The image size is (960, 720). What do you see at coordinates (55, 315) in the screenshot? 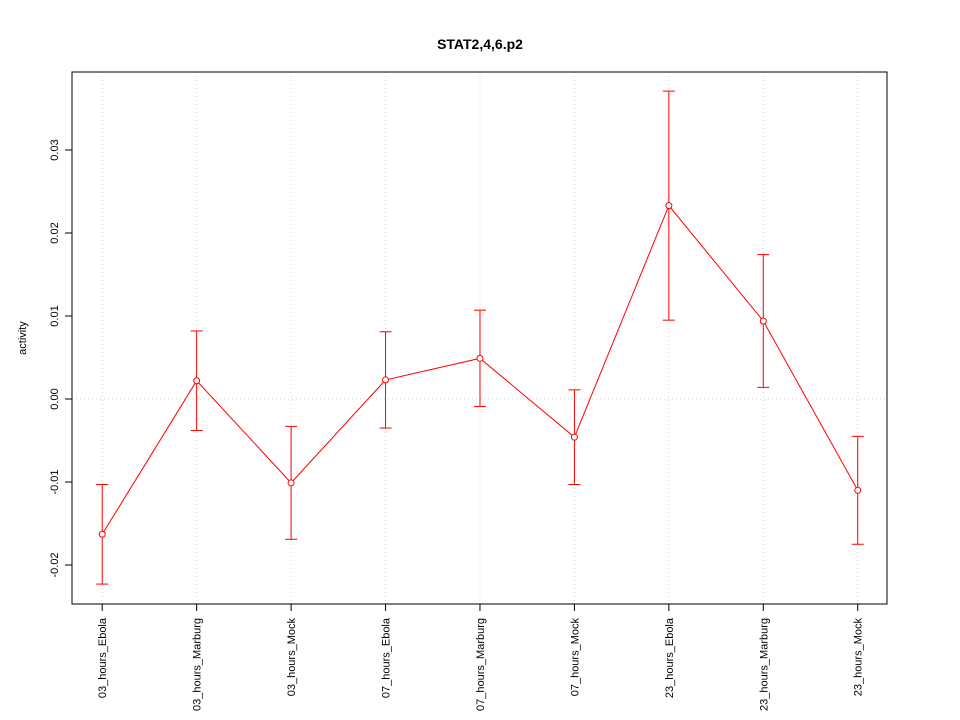
I see `y-tick-label: 0.01` at bounding box center [55, 315].